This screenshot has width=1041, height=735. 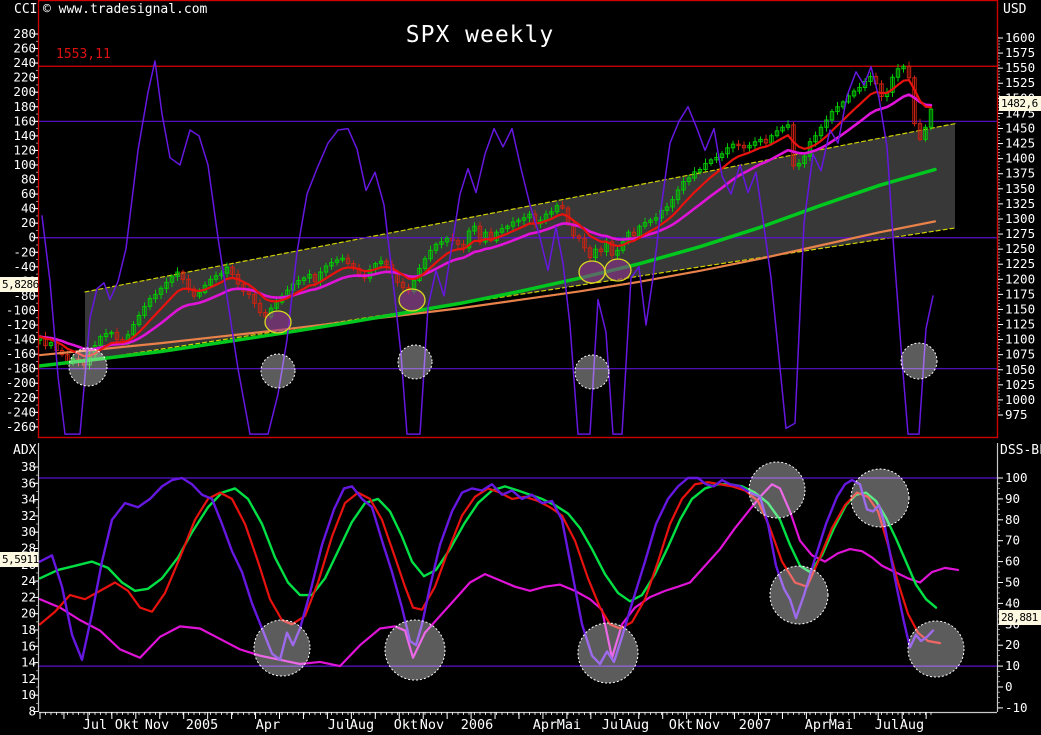 I want to click on svg-text: 50, so click(x=1012, y=582).